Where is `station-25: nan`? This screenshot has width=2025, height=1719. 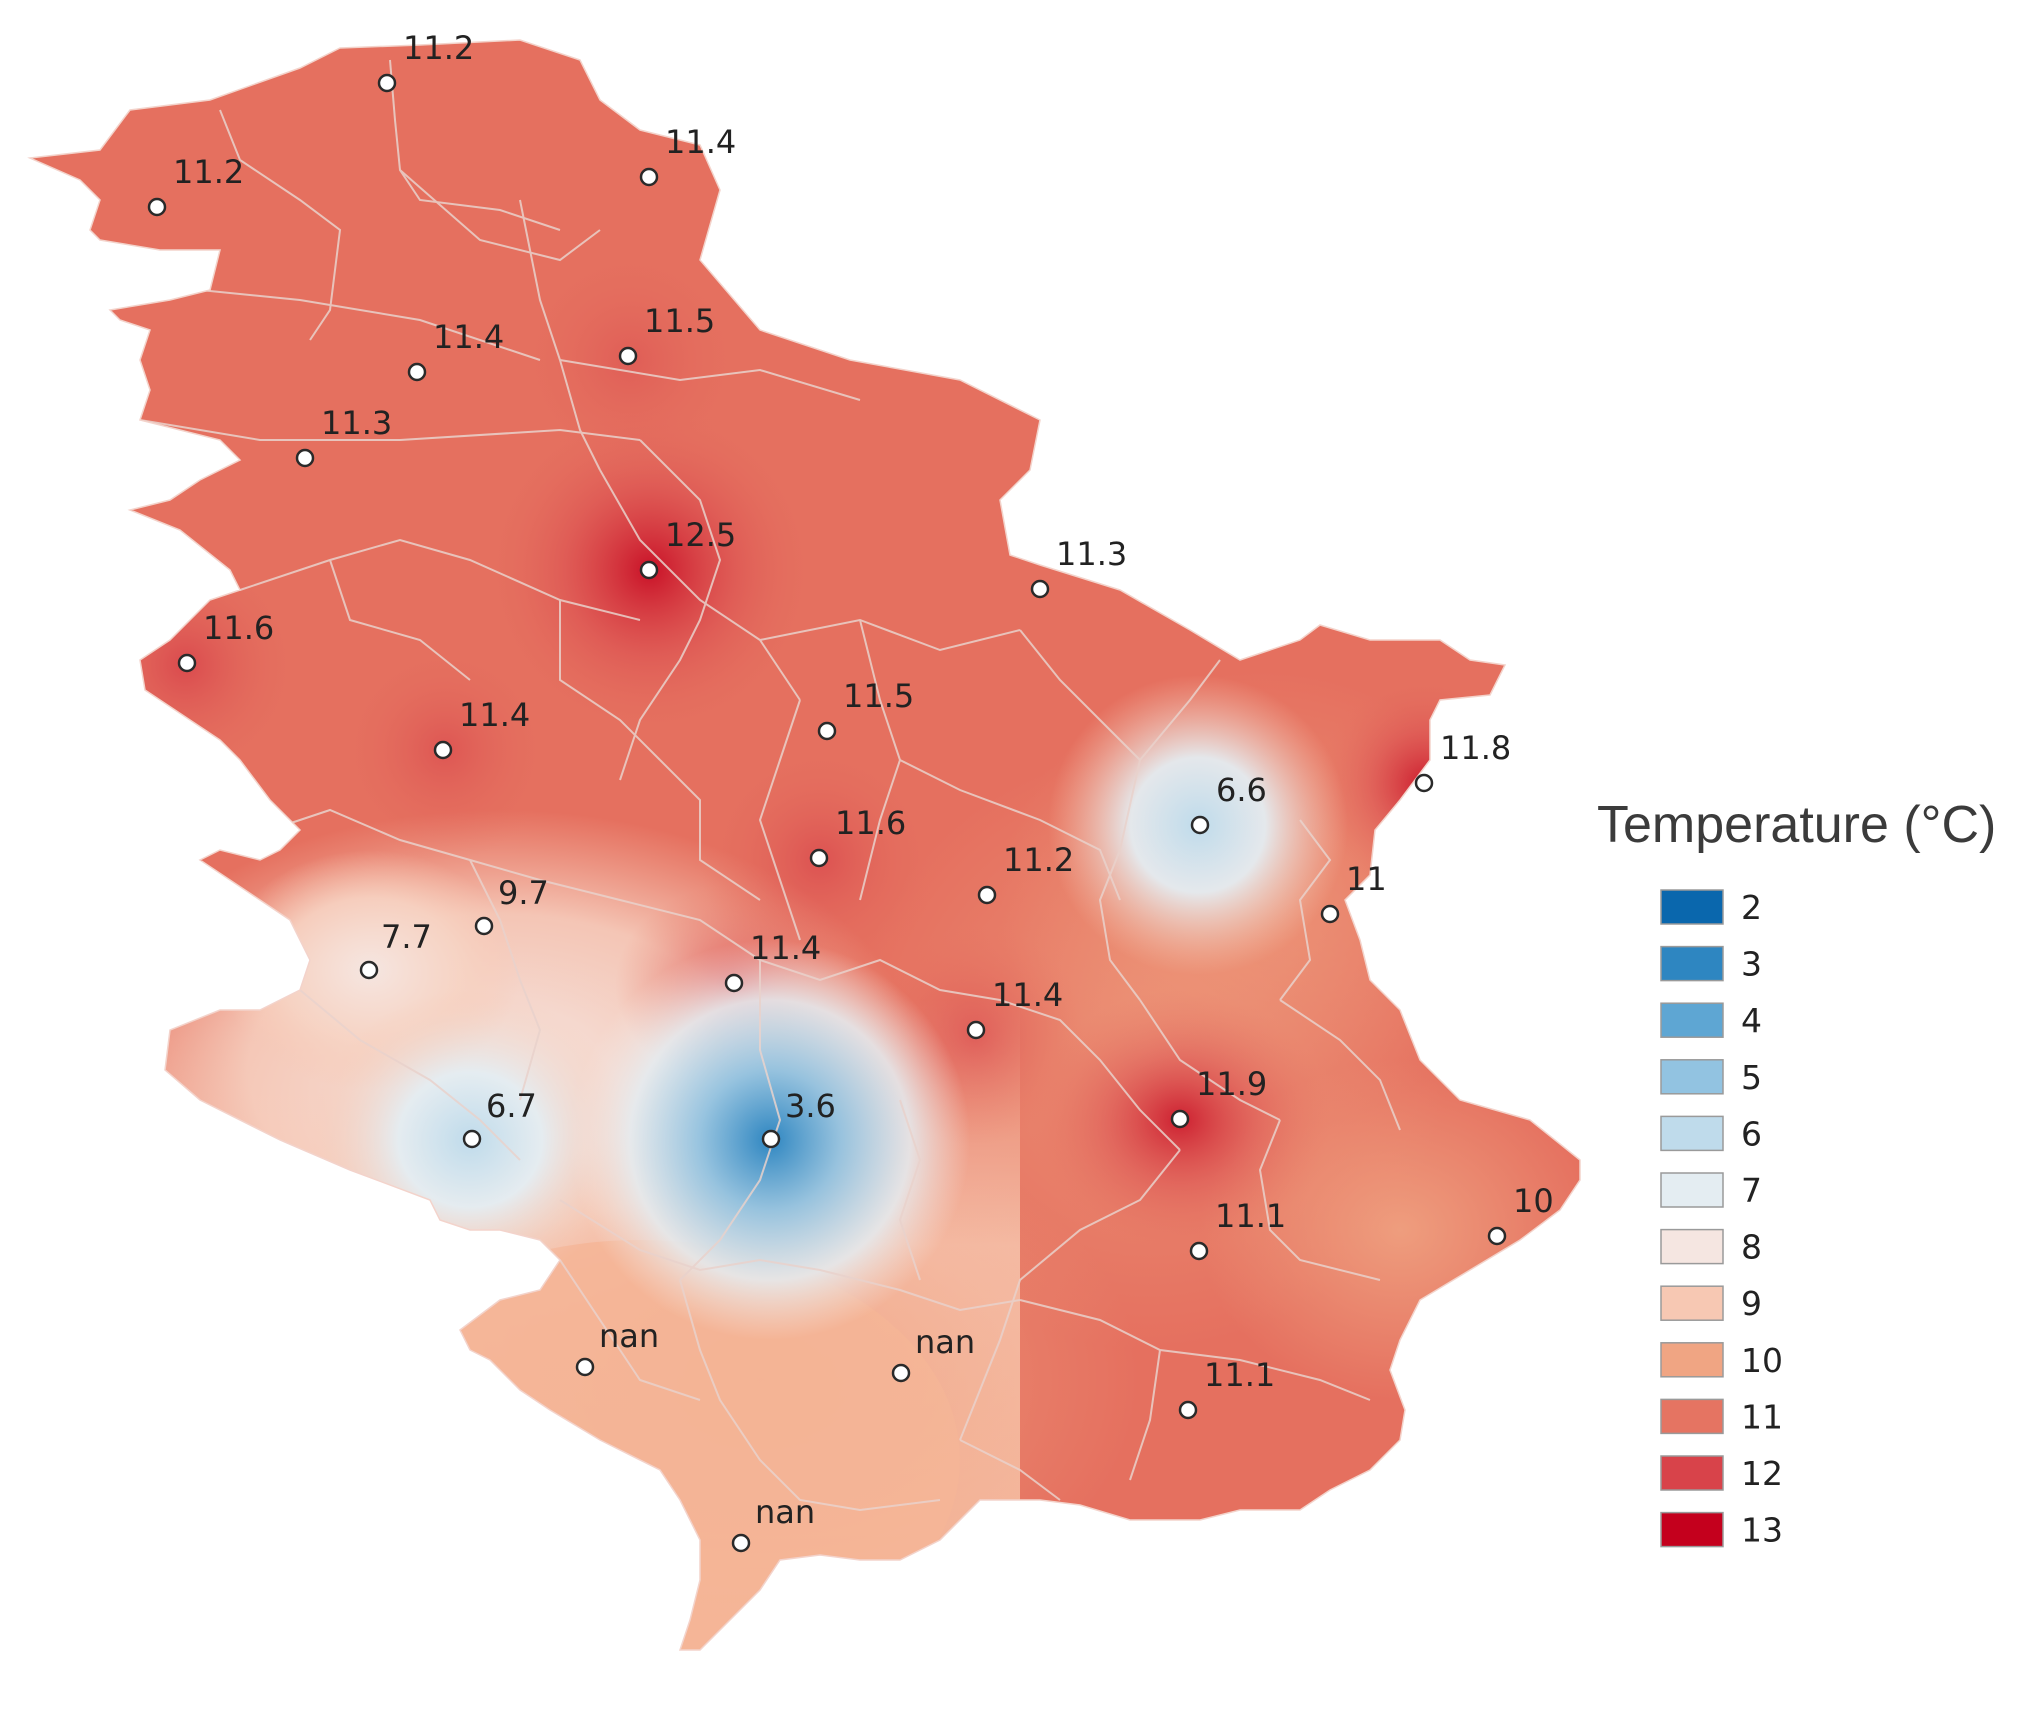
station-25: nan is located at coordinates (617, 1347).